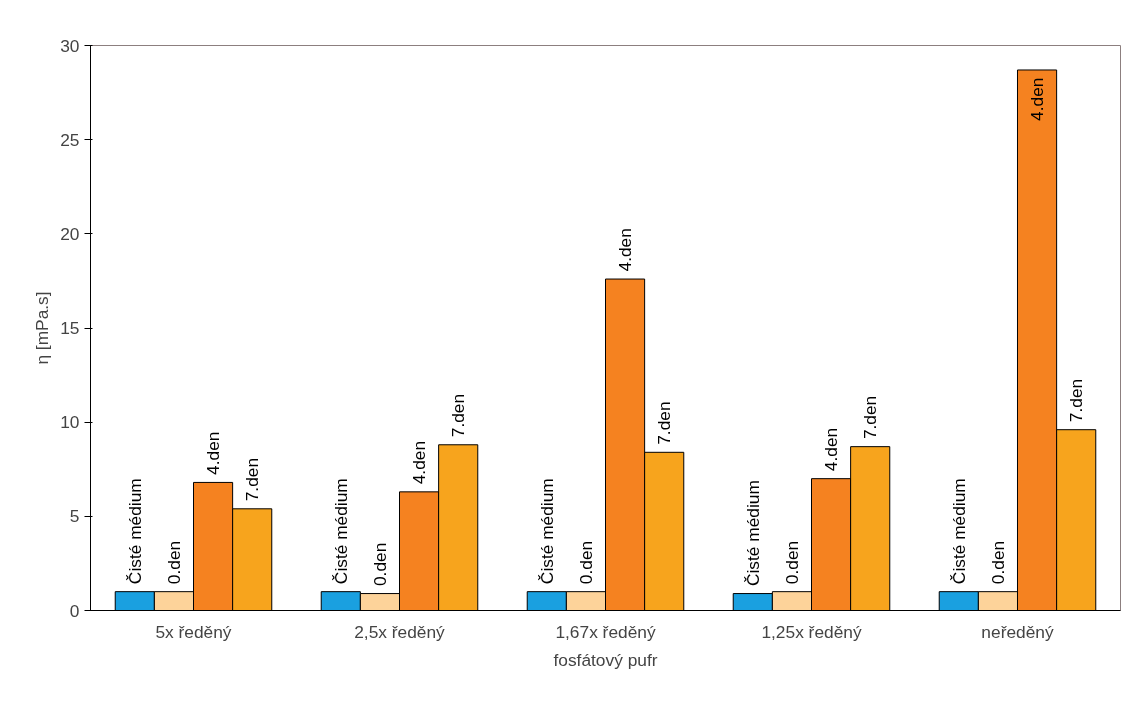 This screenshot has height=725, width=1143. What do you see at coordinates (74, 610) in the screenshot?
I see `y-tick-label: 0` at bounding box center [74, 610].